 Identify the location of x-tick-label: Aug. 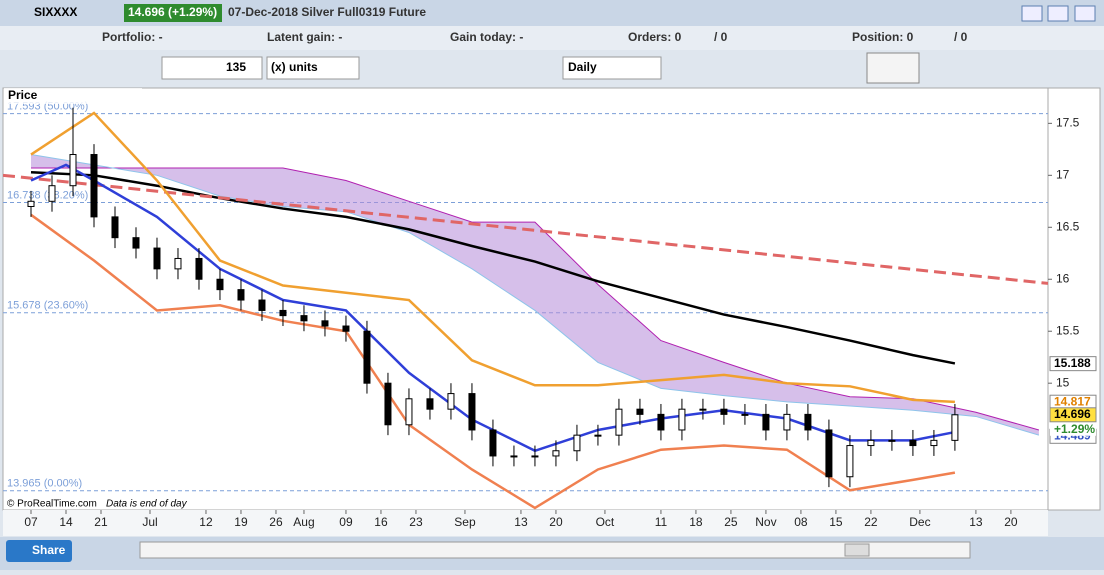
(303, 522).